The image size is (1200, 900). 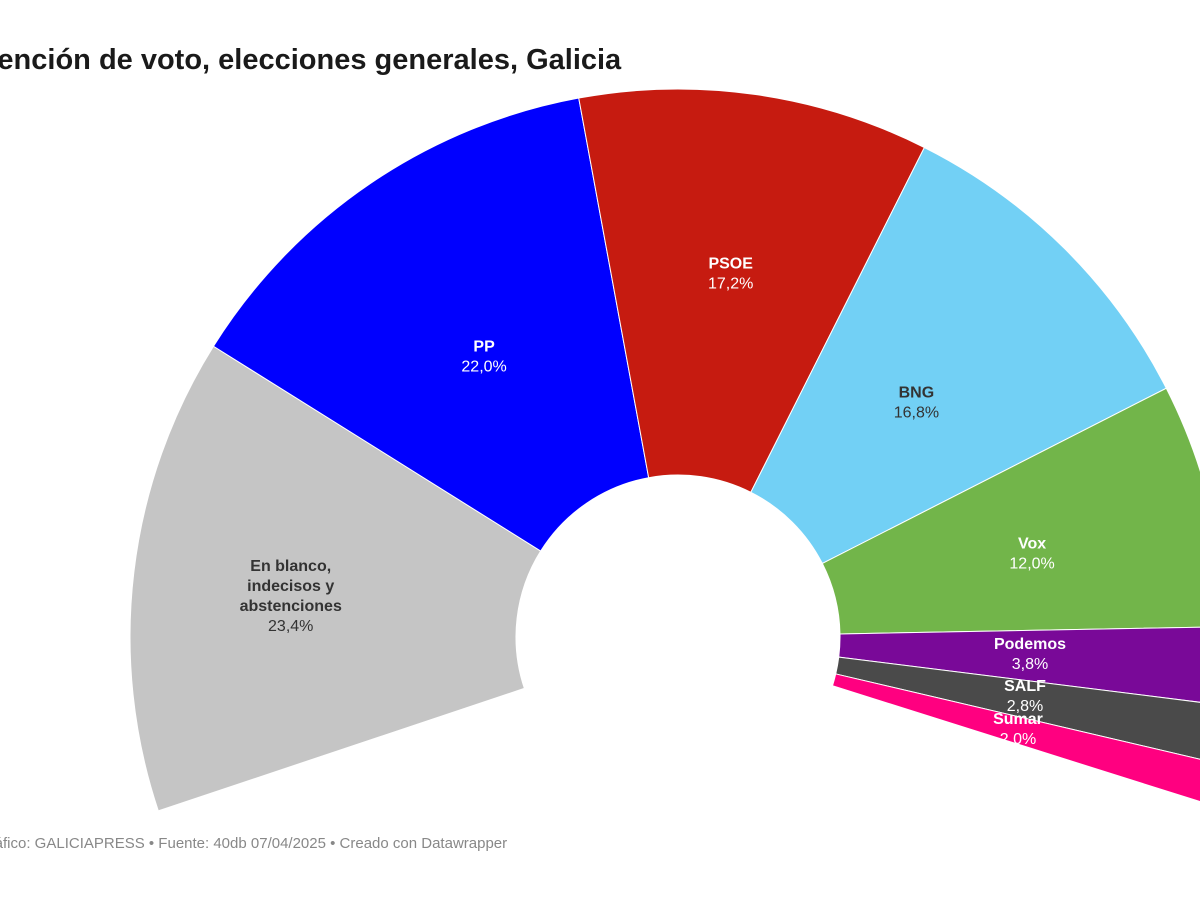 I want to click on slice-label-sumar: Sumar 2,0%, so click(x=1018, y=729).